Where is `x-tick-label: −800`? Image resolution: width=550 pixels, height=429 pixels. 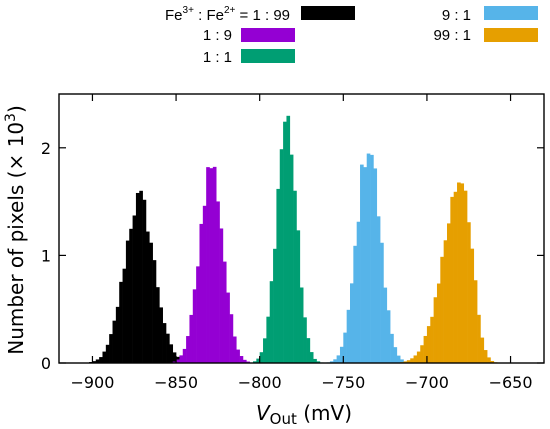
x-tick-label: −800 is located at coordinates (260, 382).